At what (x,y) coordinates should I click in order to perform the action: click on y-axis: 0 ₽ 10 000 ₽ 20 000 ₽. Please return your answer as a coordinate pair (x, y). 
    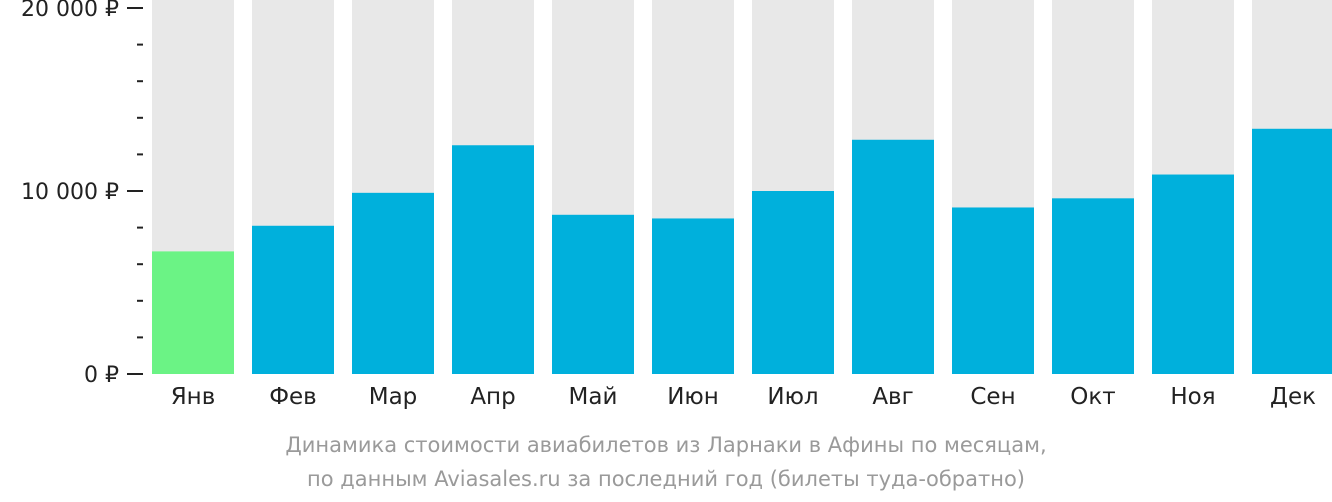
    Looking at the image, I should click on (82, 194).